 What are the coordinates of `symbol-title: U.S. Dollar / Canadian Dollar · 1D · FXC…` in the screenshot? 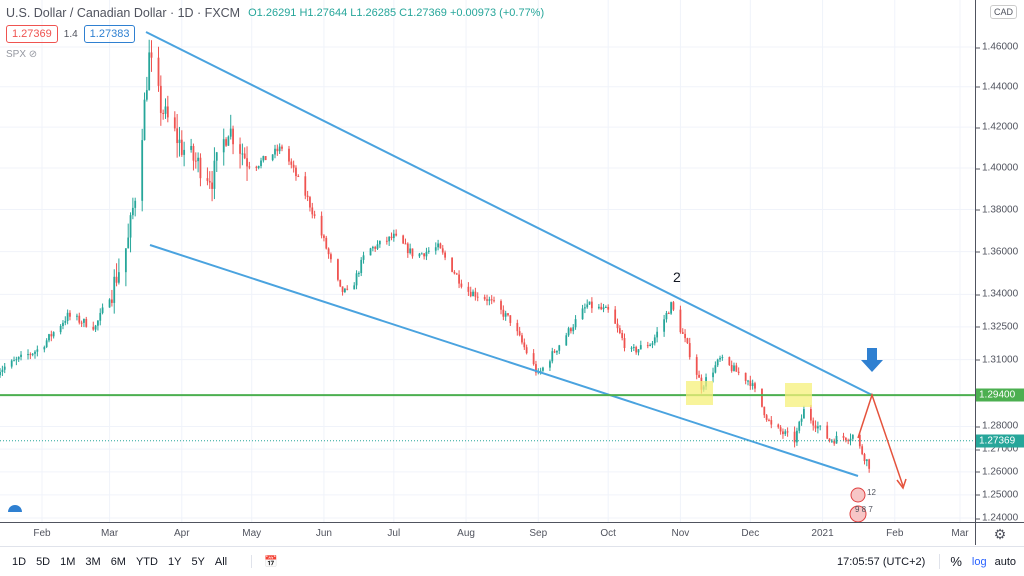 It's located at (123, 13).